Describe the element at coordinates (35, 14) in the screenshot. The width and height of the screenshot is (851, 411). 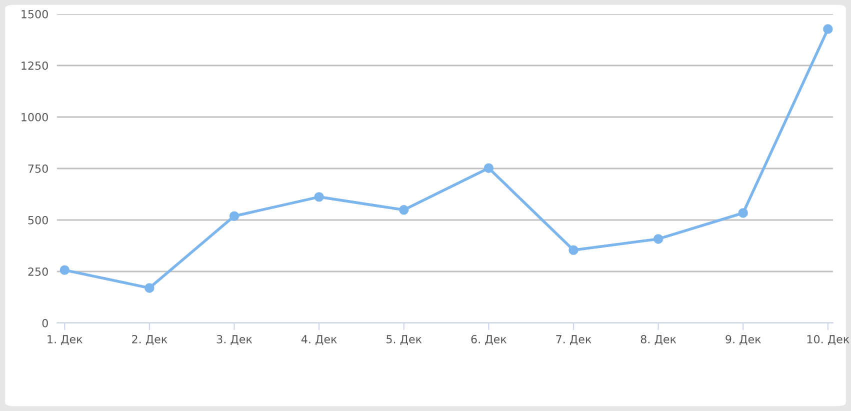
I see `y-tick-label: 1500` at that location.